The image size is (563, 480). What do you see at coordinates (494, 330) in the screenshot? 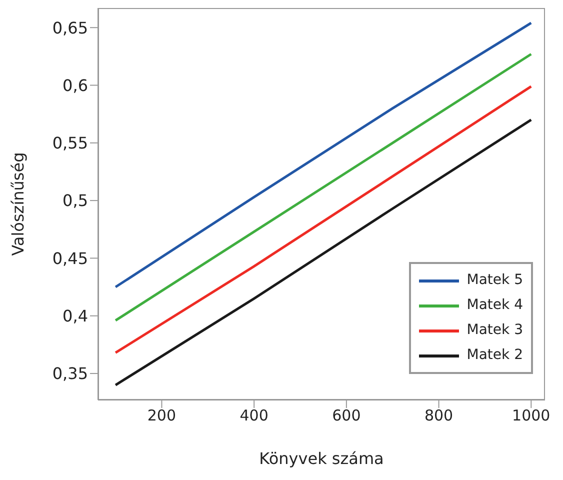
I see `legend-label: Matek 3` at bounding box center [494, 330].